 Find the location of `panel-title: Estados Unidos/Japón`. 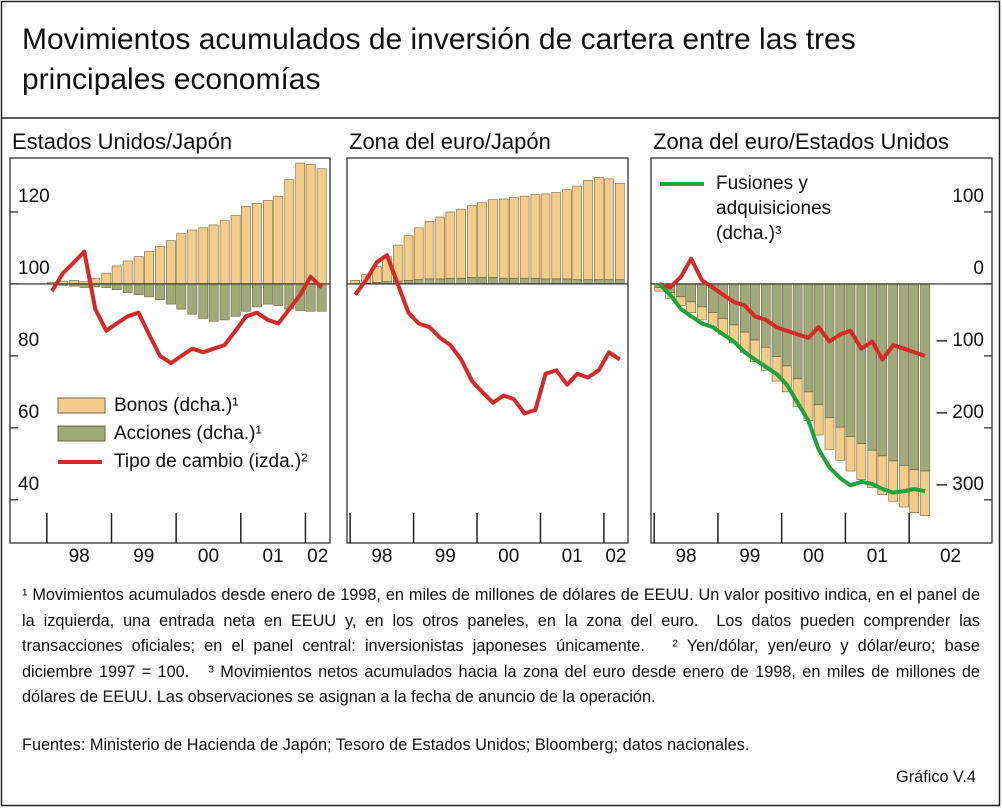

panel-title: Estados Unidos/Japón is located at coordinates (122, 141).